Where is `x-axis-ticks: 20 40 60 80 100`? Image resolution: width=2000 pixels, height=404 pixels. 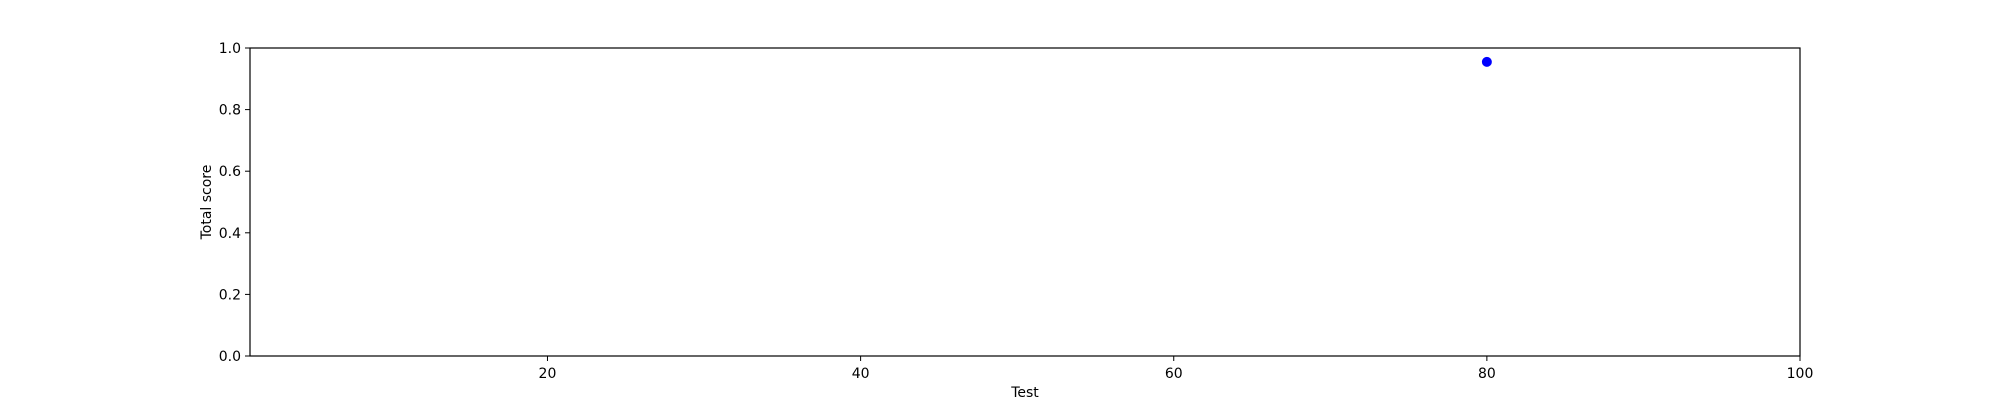
x-axis-ticks: 20 40 60 80 100 is located at coordinates (1176, 369).